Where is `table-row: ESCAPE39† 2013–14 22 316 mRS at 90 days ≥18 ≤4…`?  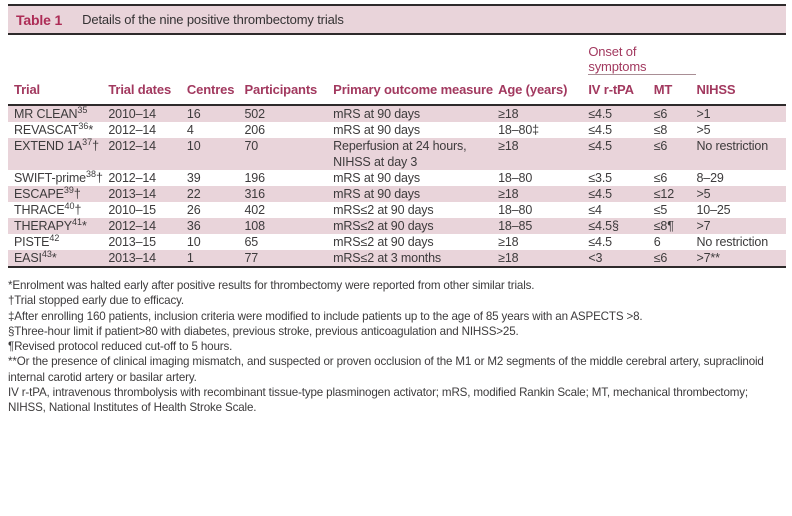 table-row: ESCAPE39† 2013–14 22 316 mRS at 90 days ≥18 ≤4… is located at coordinates (397, 193).